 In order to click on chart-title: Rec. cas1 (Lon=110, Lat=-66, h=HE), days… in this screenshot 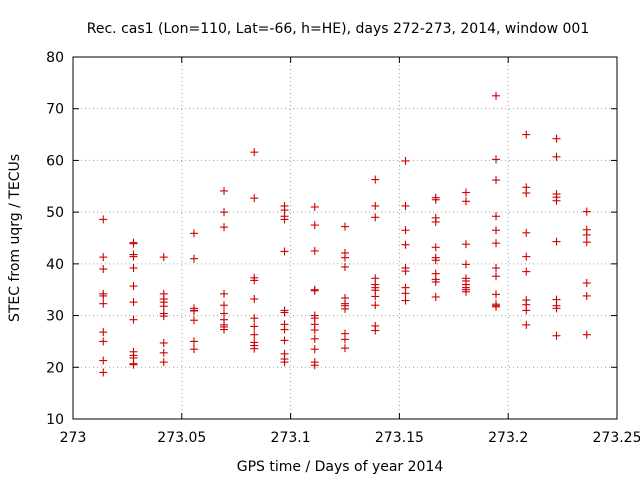, I will do `click(338, 29)`.